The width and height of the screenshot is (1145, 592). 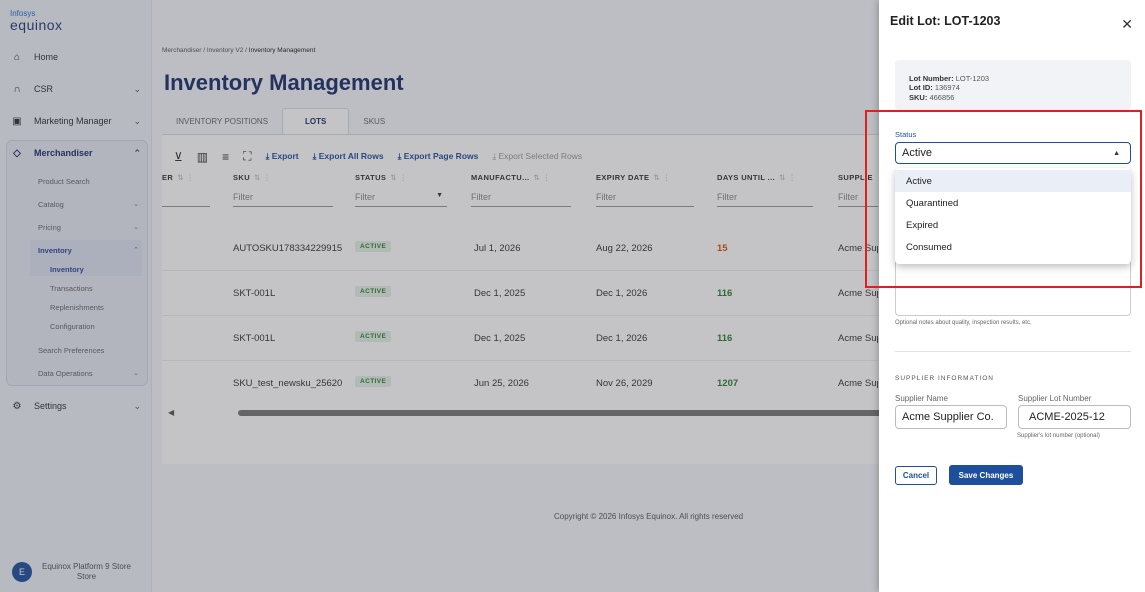 What do you see at coordinates (1003, 199) in the screenshot?
I see `highlight-box` at bounding box center [1003, 199].